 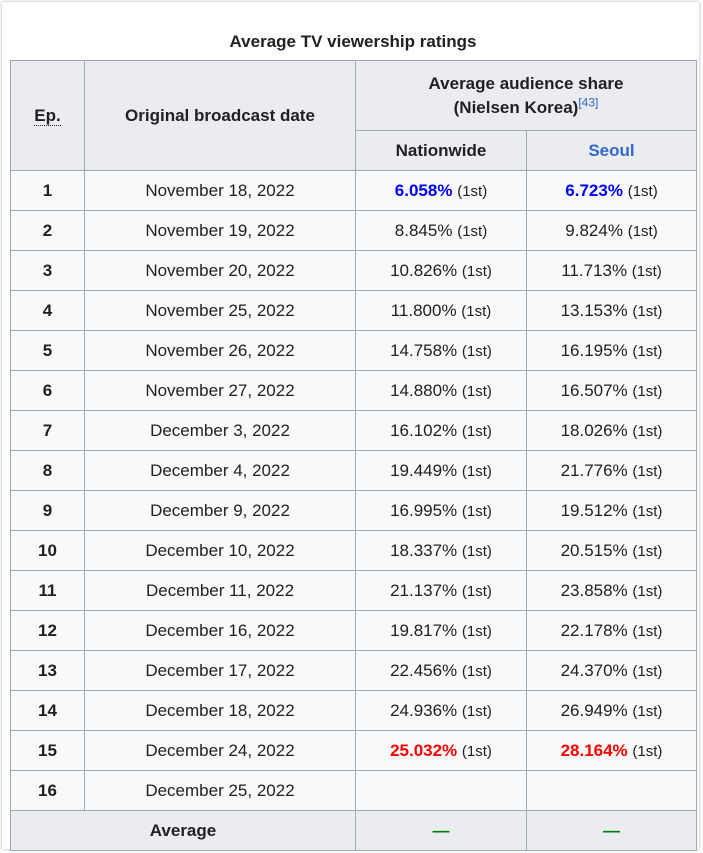 What do you see at coordinates (47, 510) in the screenshot?
I see `episode-number: 9` at bounding box center [47, 510].